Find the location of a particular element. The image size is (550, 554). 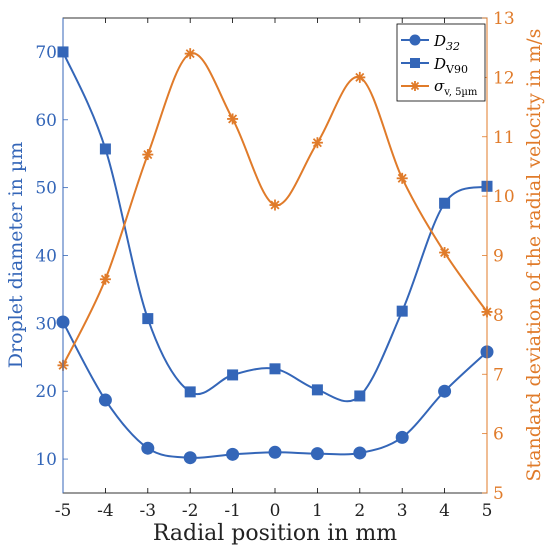

legend-label-dv90-main: D is located at coordinates (439, 64).